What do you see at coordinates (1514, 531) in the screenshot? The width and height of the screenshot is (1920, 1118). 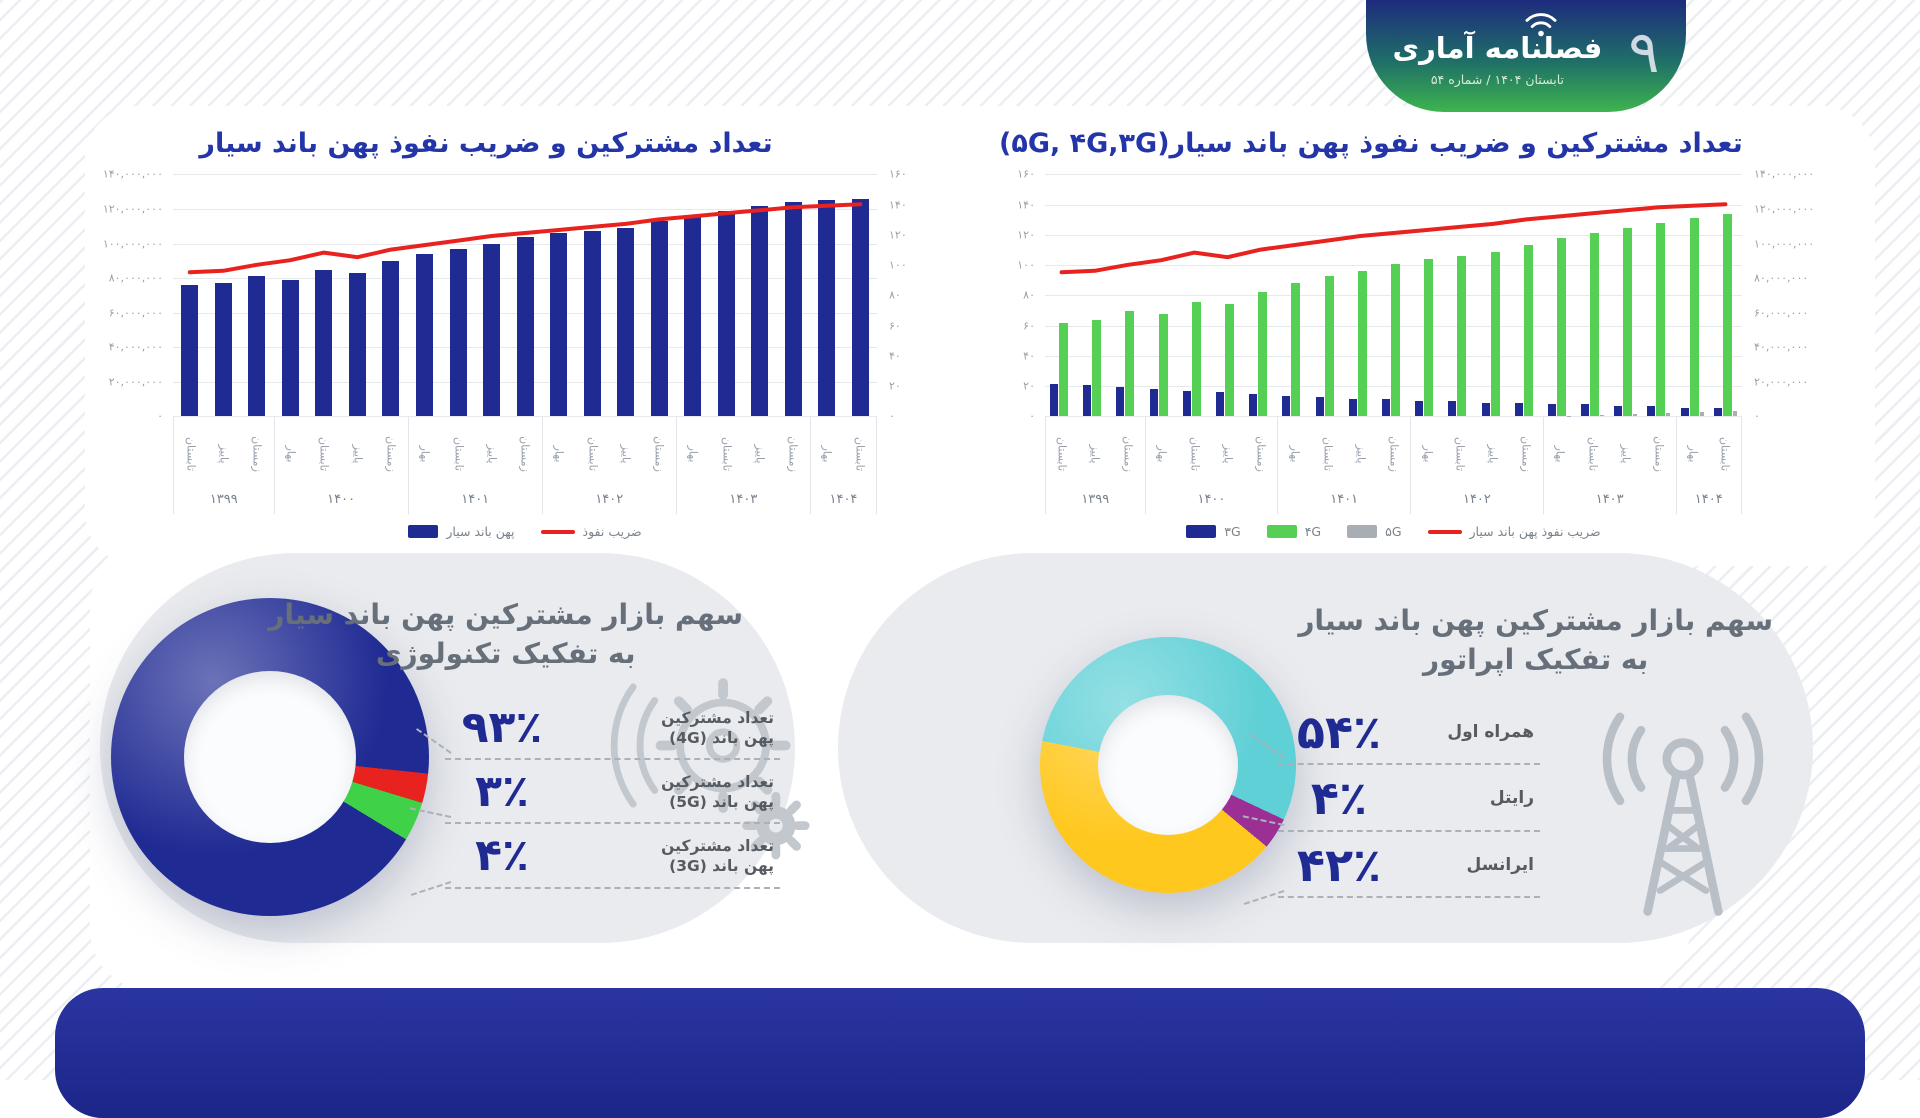 I see `legend-item: ضریب نفوذ پهن باند سیار` at bounding box center [1514, 531].